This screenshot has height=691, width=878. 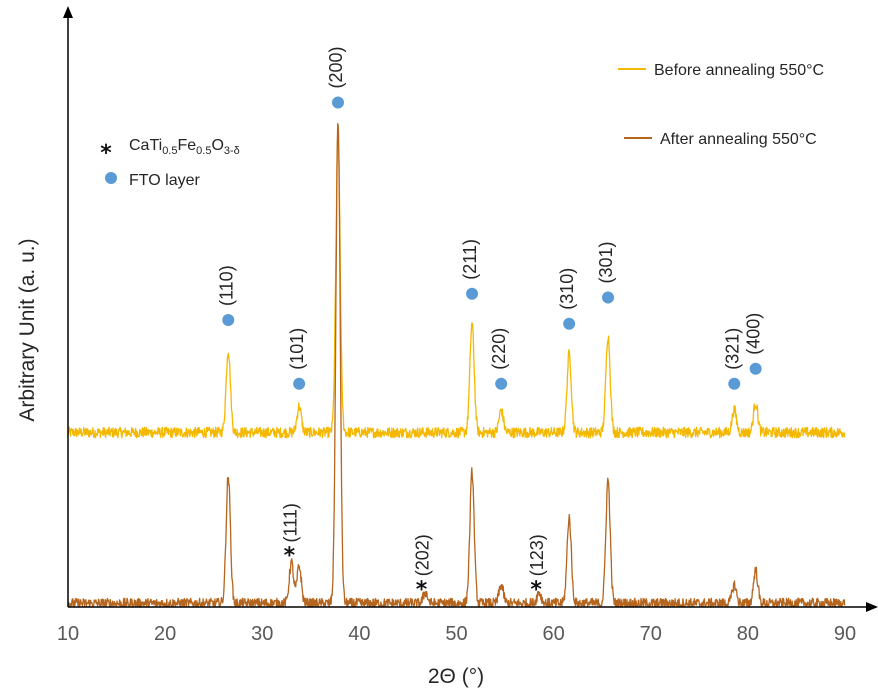 What do you see at coordinates (738, 139) in the screenshot?
I see `legend-label-after: After annealing 550°C` at bounding box center [738, 139].